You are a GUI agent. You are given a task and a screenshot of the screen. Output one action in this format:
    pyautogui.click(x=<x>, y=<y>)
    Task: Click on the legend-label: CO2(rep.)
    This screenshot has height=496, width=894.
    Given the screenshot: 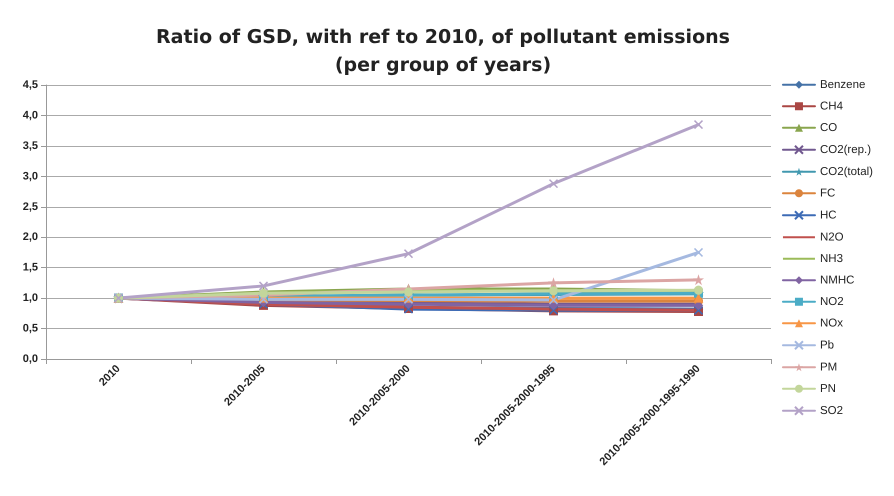 What is the action you would take?
    pyautogui.click(x=846, y=150)
    